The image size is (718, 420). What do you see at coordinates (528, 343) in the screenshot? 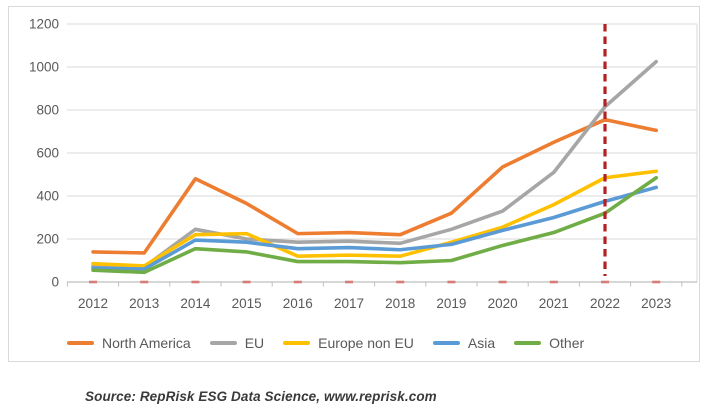
I see `legend-swatch-other` at bounding box center [528, 343].